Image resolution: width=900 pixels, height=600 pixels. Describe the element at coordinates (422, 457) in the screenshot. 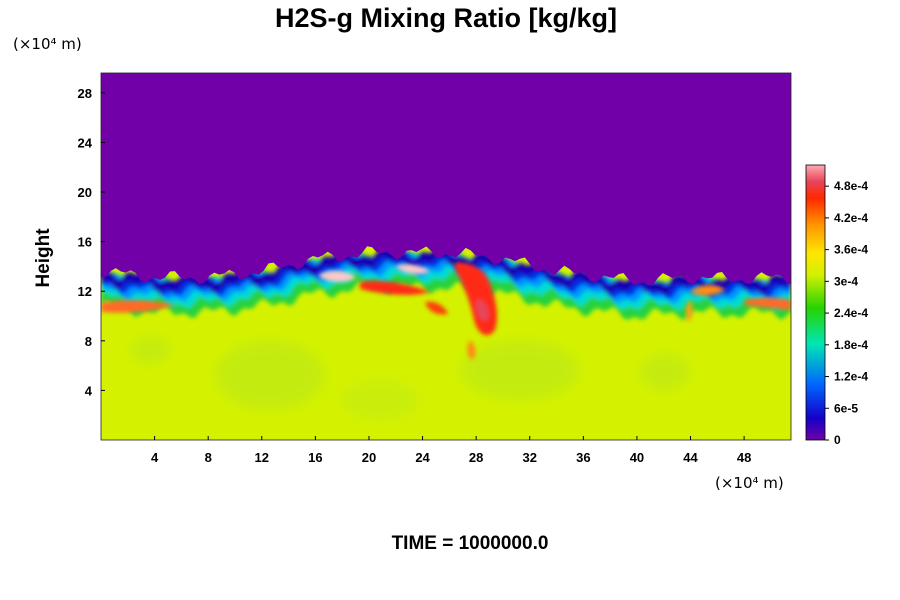

I see `x-tick-label: 24` at that location.